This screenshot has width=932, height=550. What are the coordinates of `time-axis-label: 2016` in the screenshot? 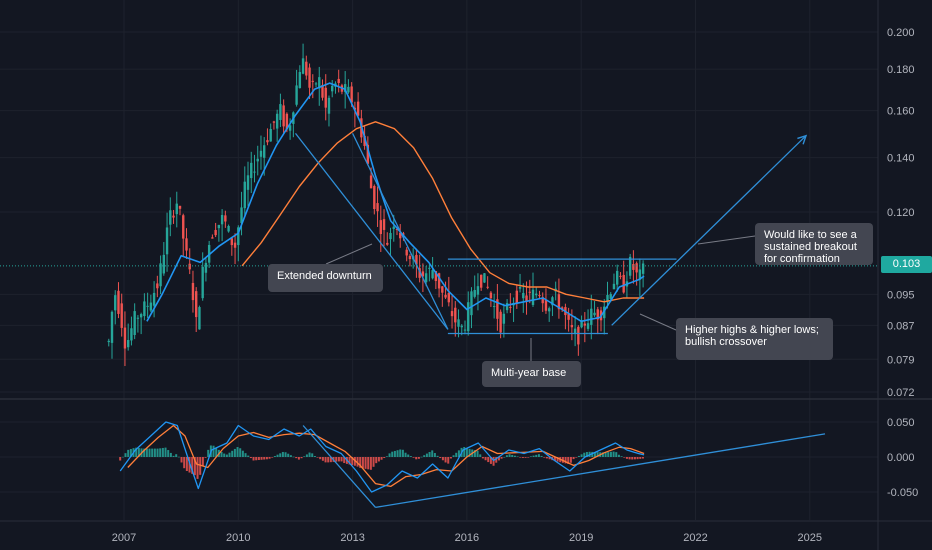 It's located at (467, 538).